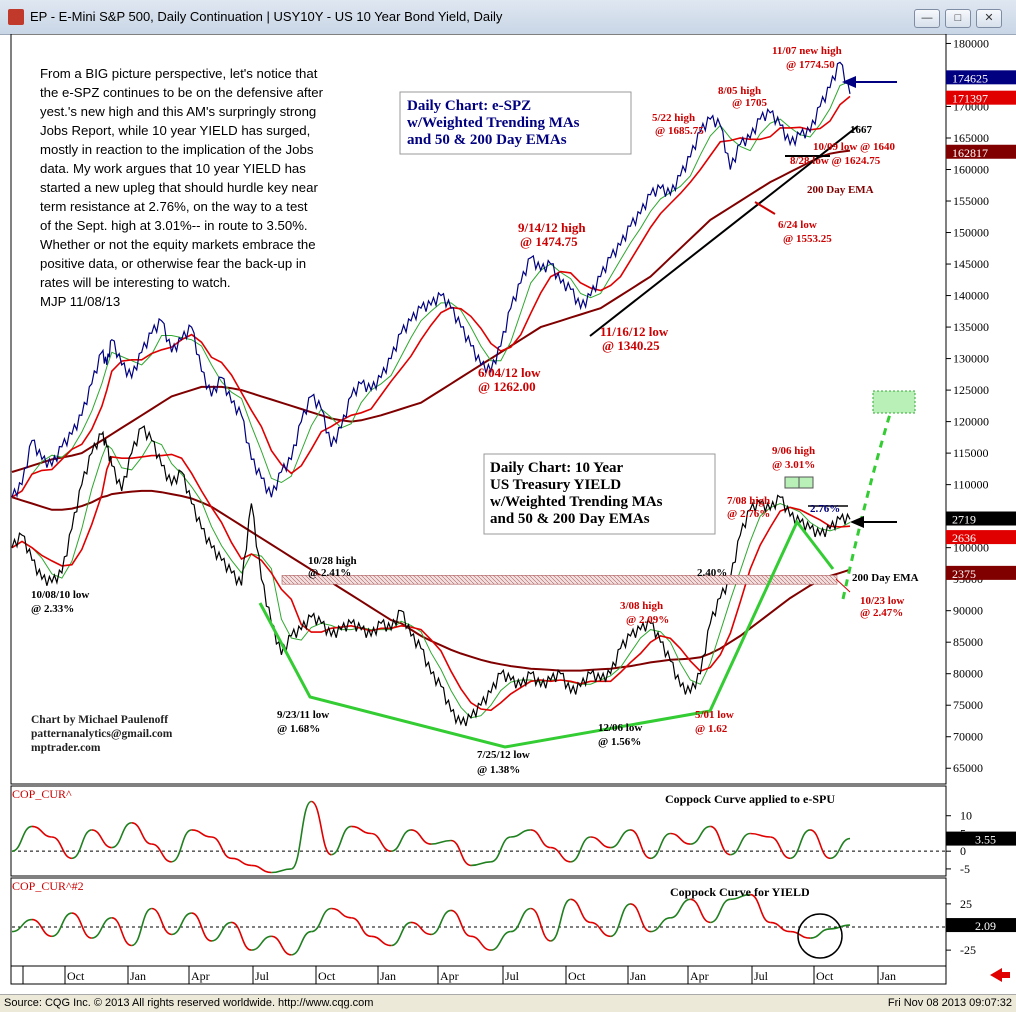 The image size is (1016, 1012). What do you see at coordinates (1000, 975) in the screenshot?
I see `scroll-right-arrow-icon` at bounding box center [1000, 975].